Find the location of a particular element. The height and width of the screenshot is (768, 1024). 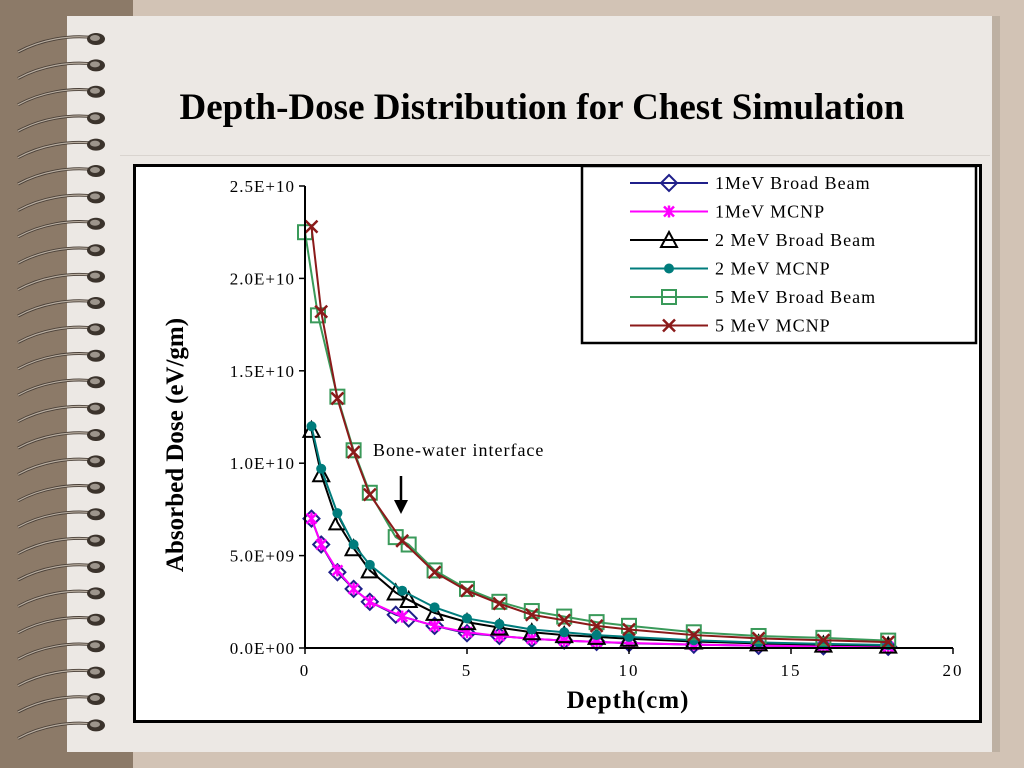

legend-label: 2 MeV Broad Beam is located at coordinates (795, 240).